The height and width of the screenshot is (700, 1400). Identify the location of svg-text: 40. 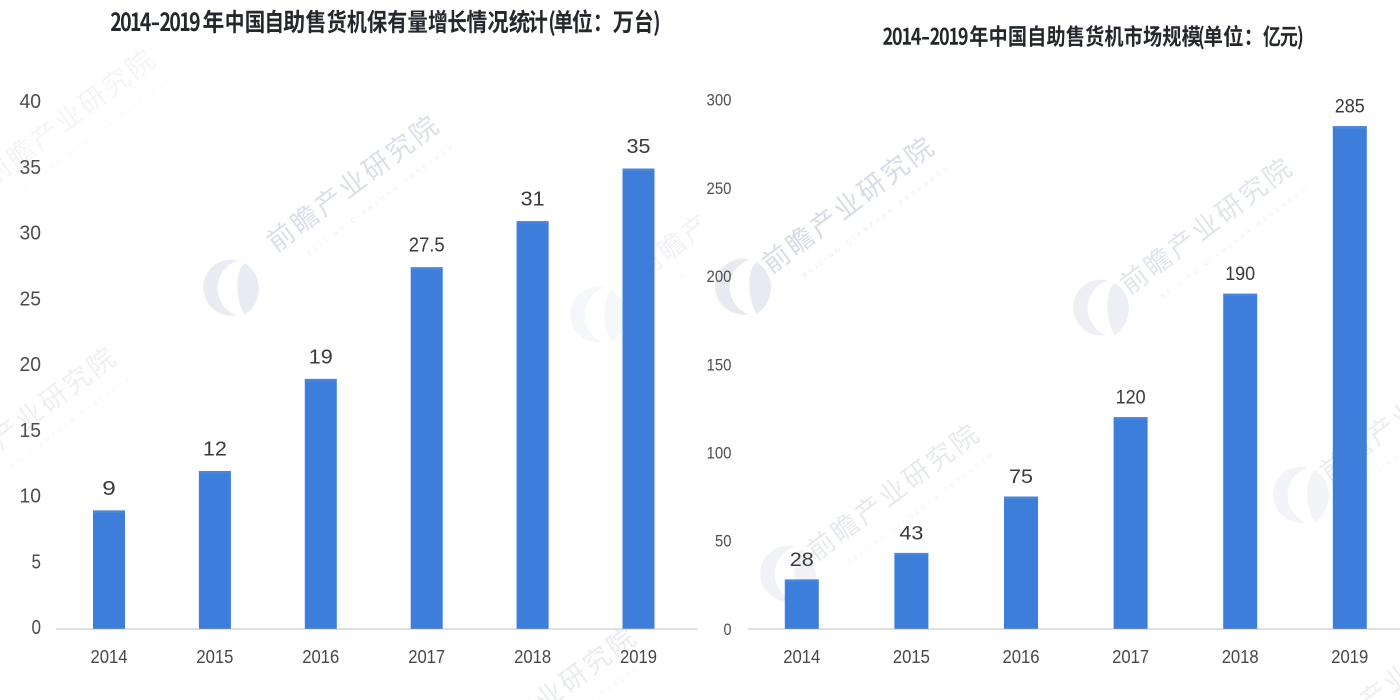
(31, 102).